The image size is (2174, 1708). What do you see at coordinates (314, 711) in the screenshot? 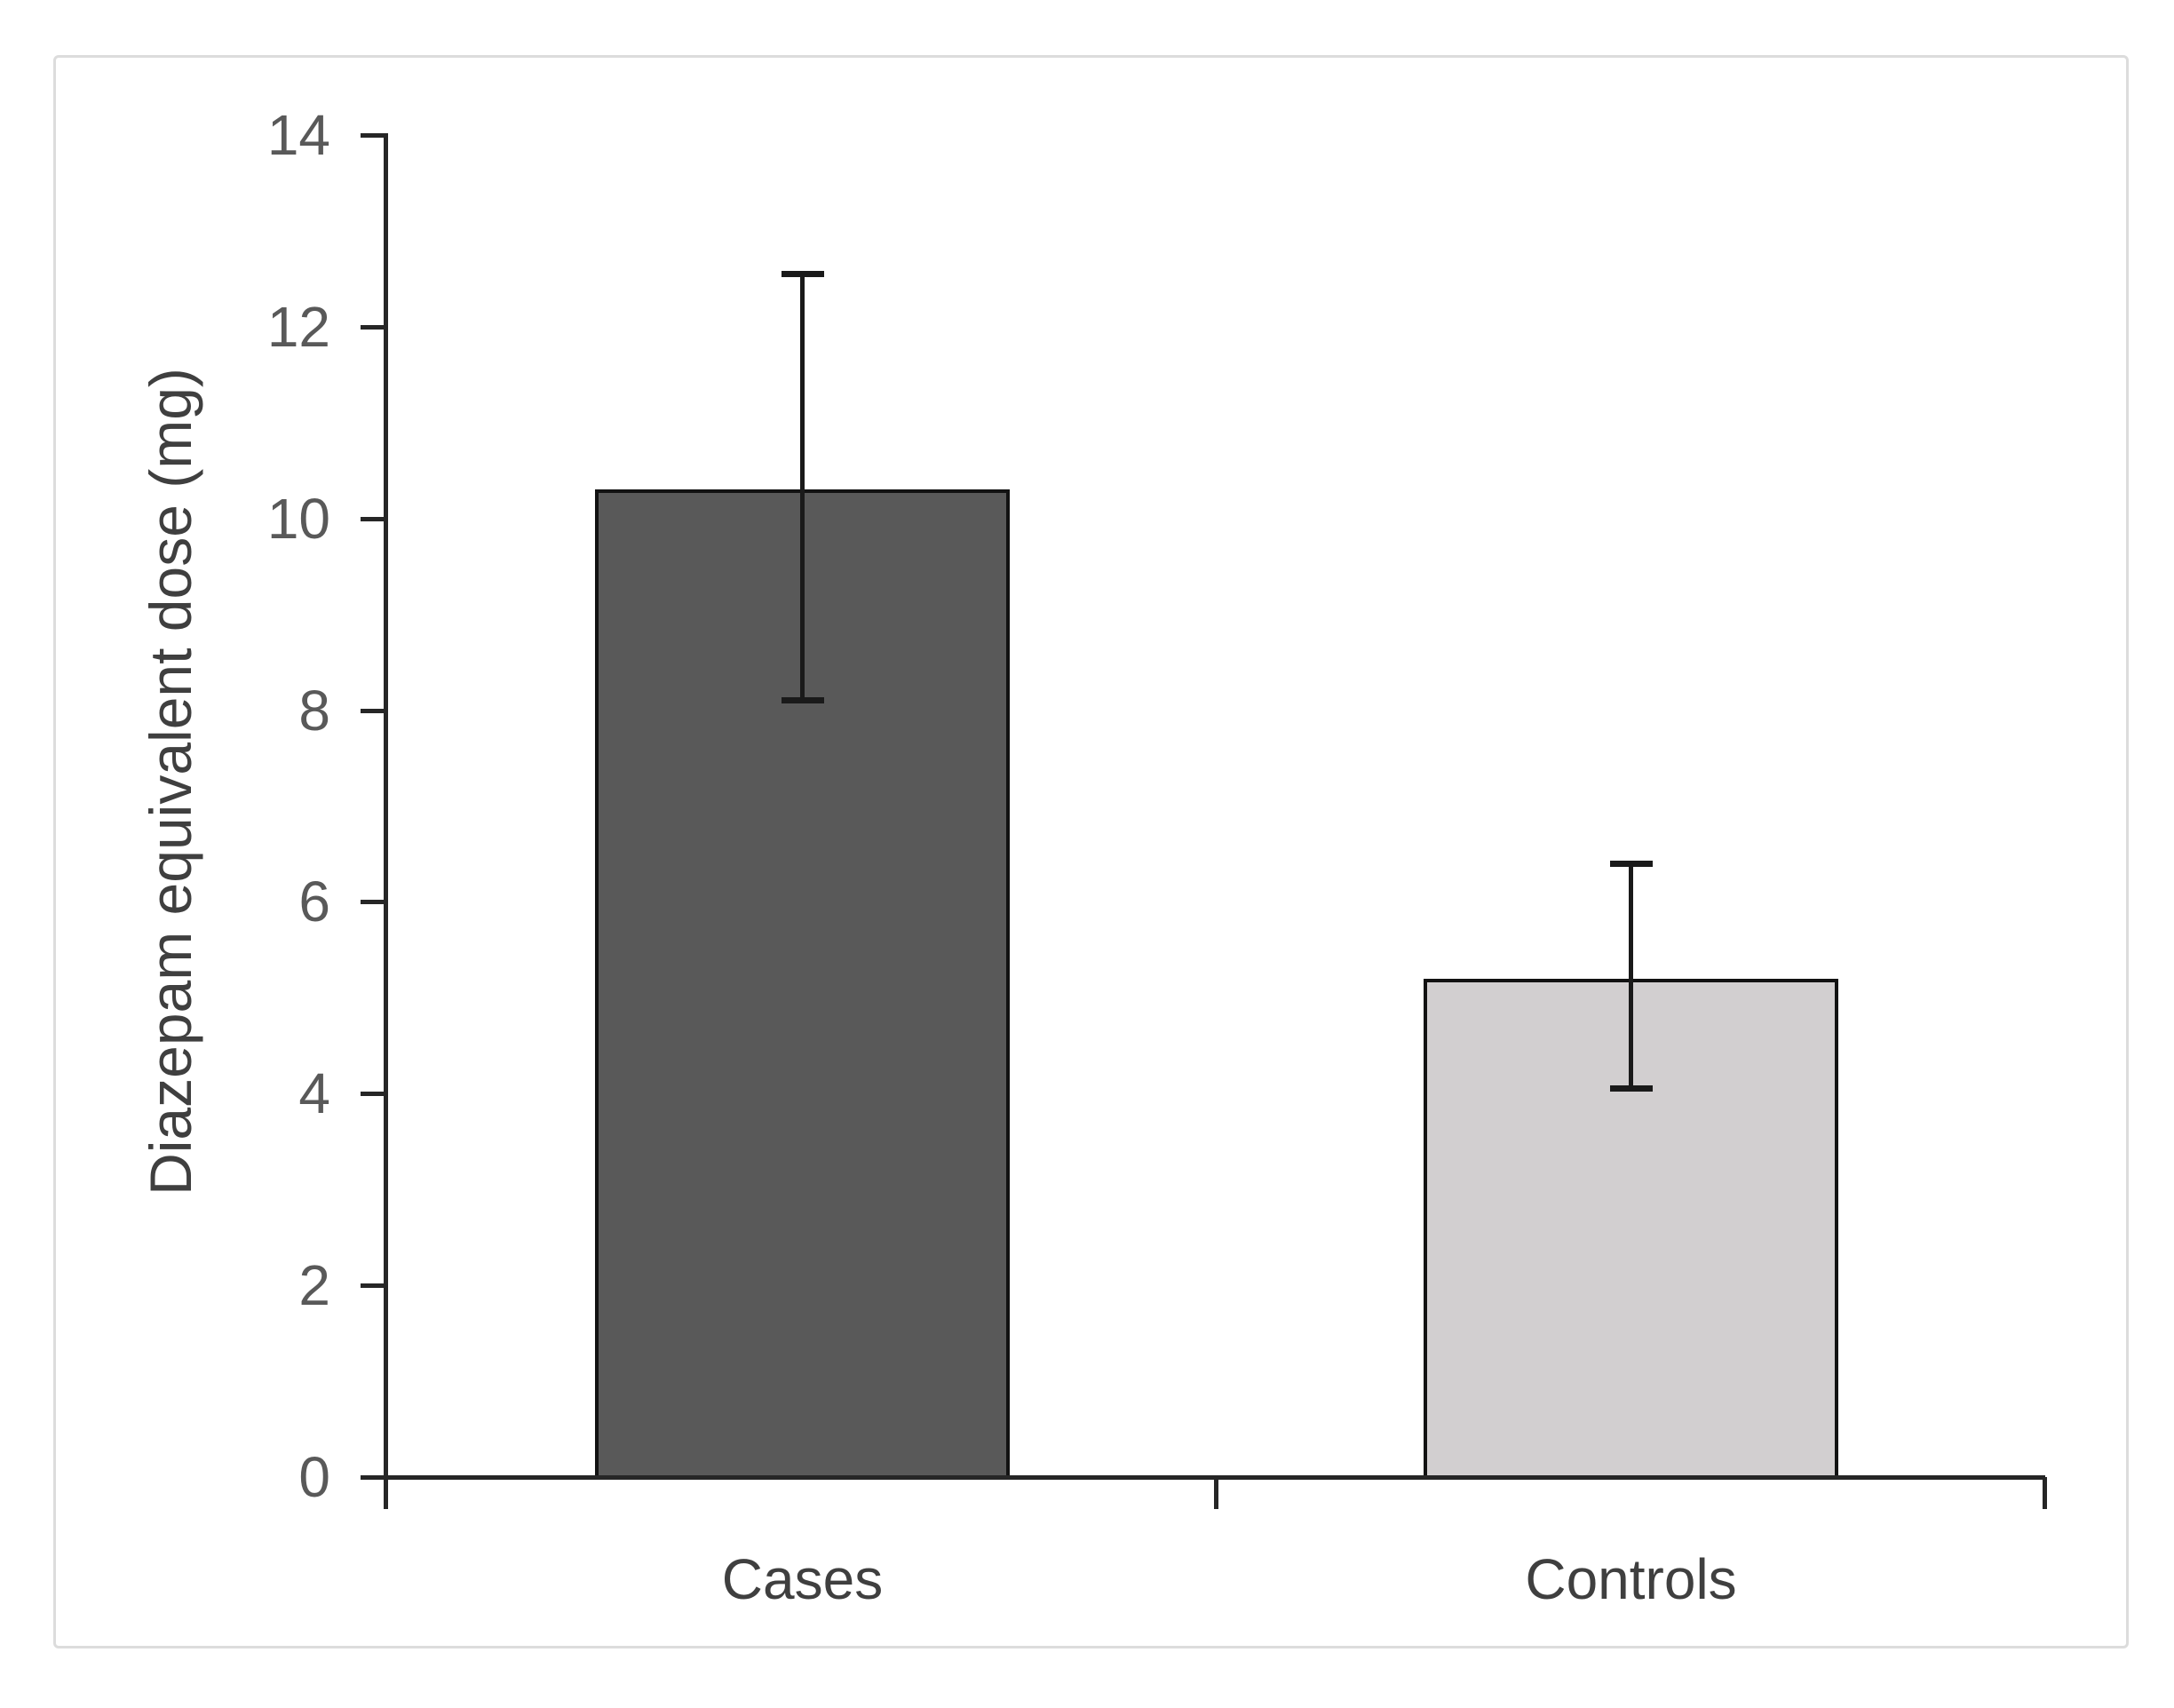
I see `y-tick-label-8: 8` at bounding box center [314, 711].